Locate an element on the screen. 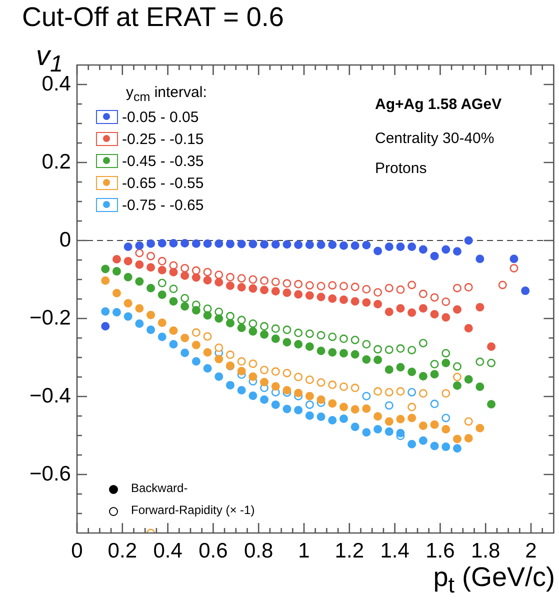  x-tick-label: 1.8 is located at coordinates (485, 550).